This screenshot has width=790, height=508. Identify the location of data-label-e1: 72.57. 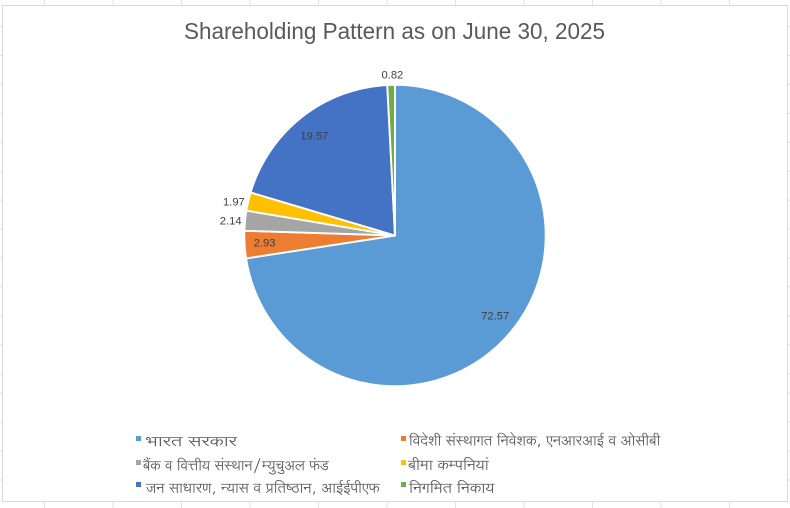
(495, 316).